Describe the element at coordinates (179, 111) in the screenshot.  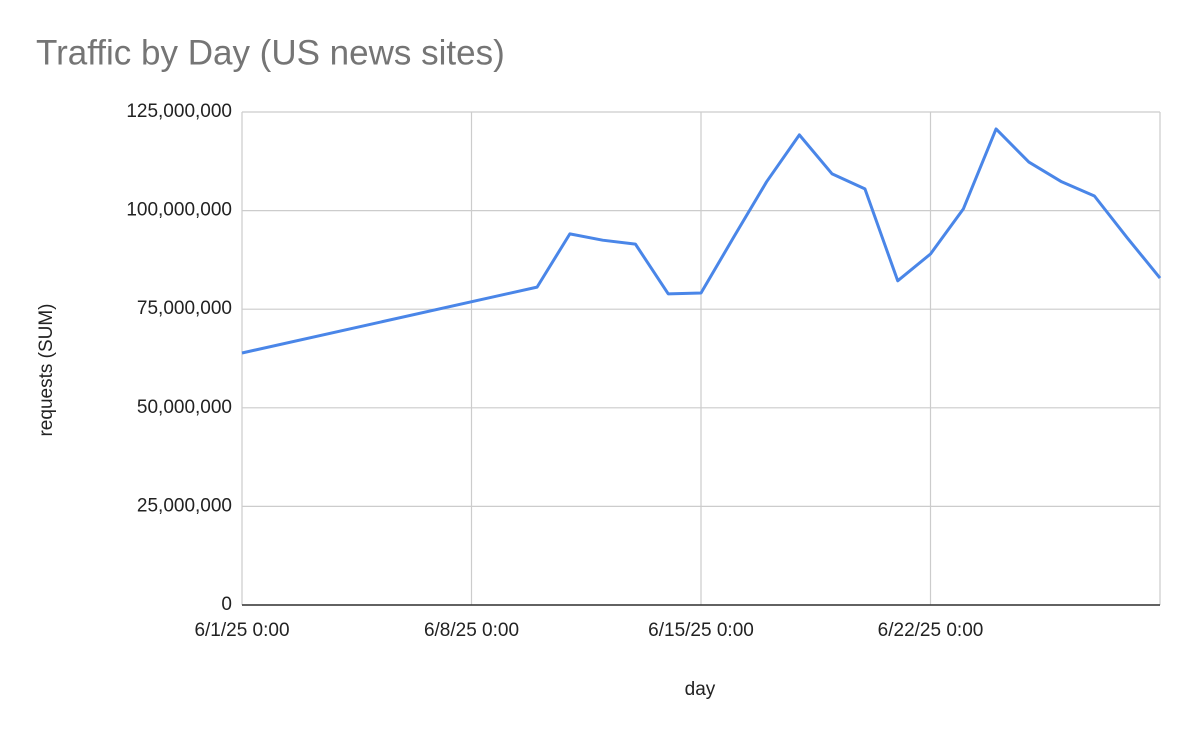
I see `y-tick-label: 125,000,000` at that location.